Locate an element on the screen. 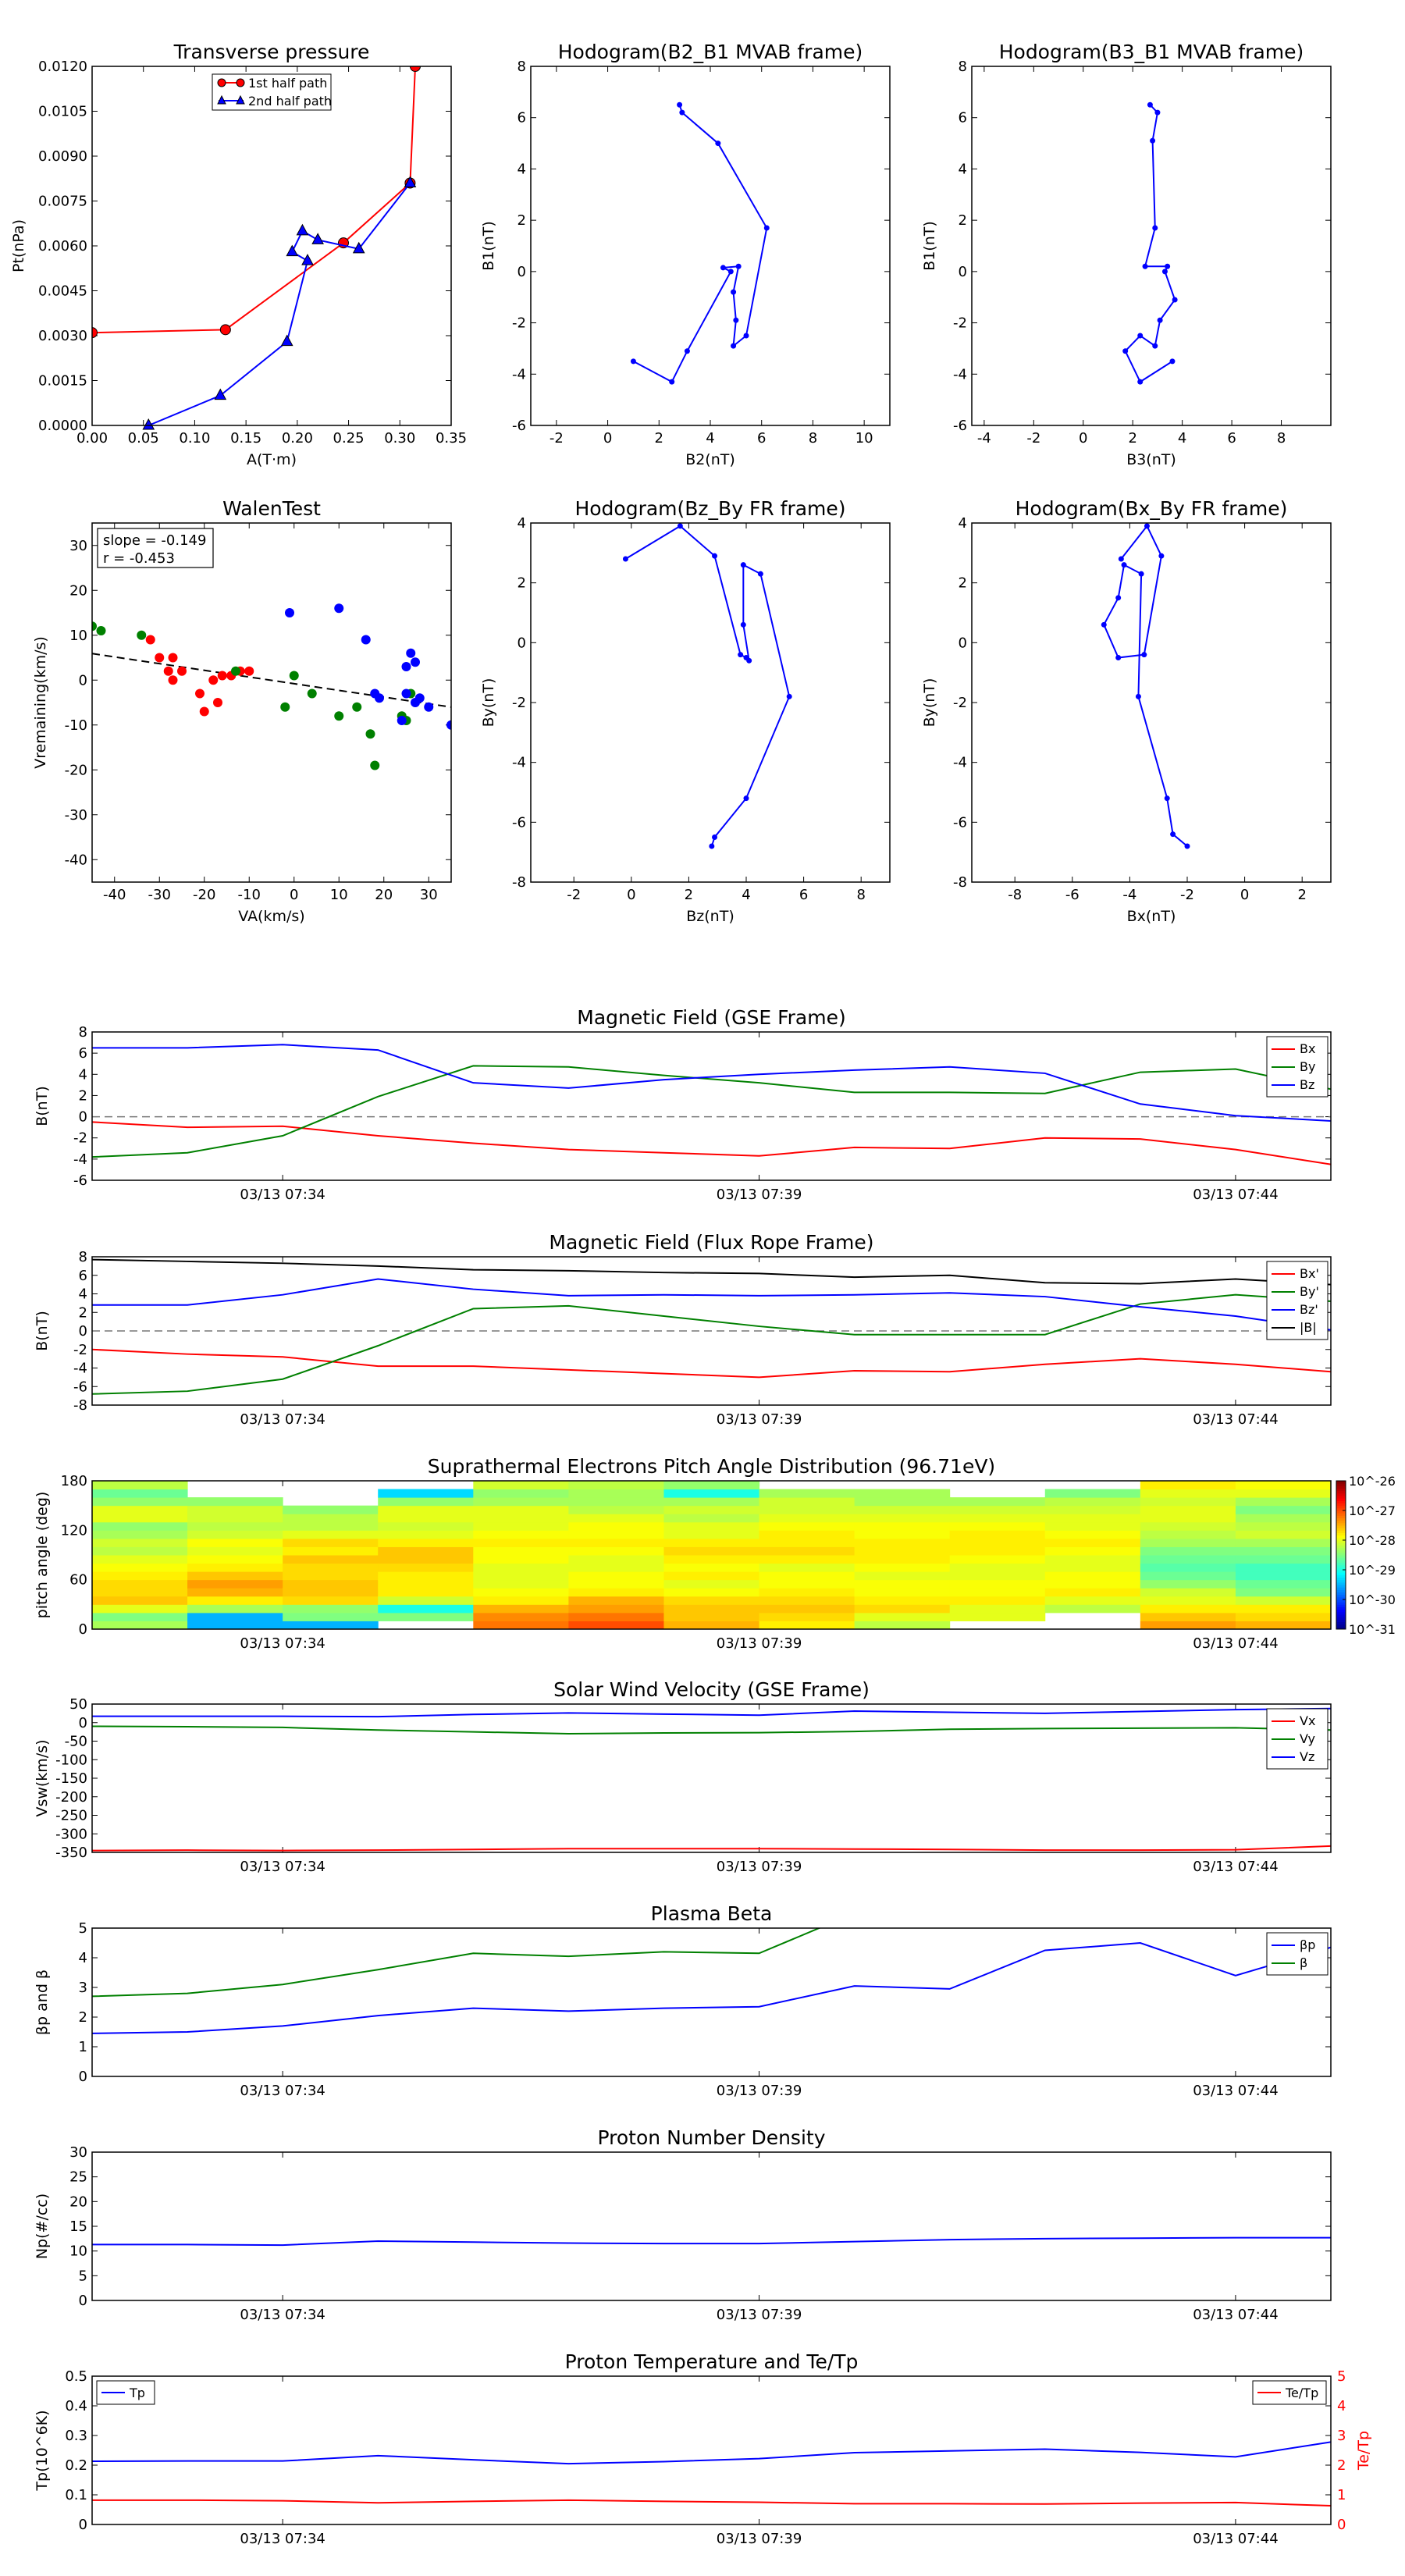 The height and width of the screenshot is (2576, 1405). y-tick-label: 5 is located at coordinates (83, 2276).